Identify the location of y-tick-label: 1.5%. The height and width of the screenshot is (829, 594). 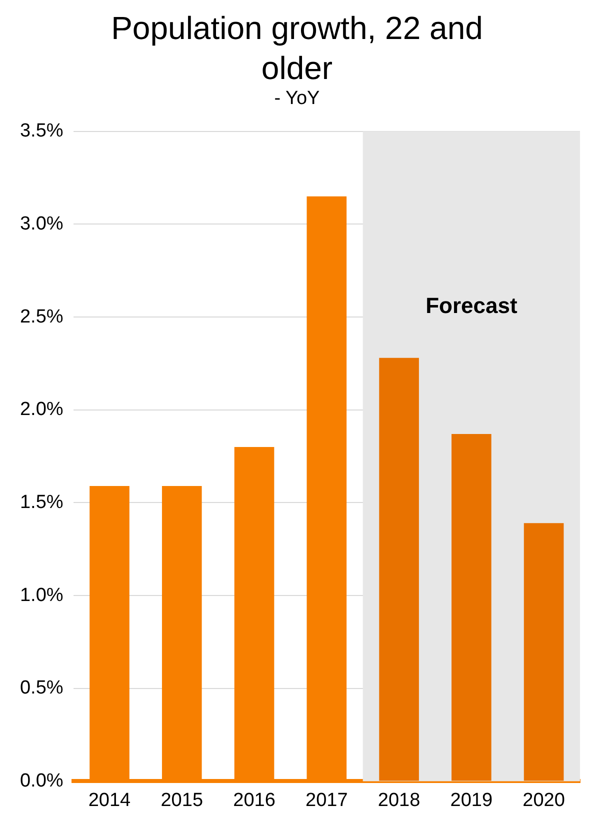
(42, 502).